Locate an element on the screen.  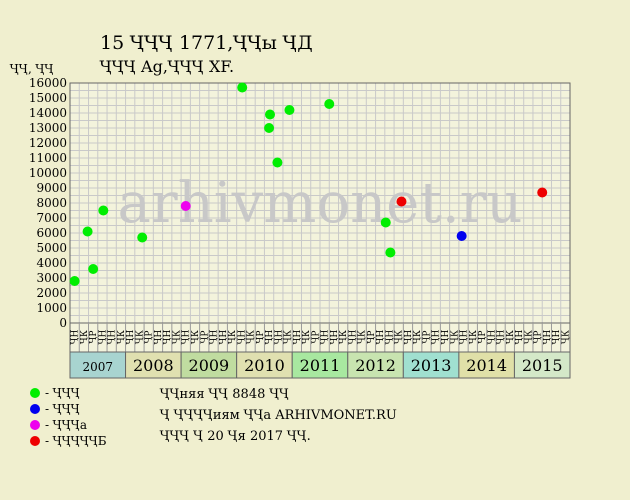
legend-marker-red is located at coordinates (35, 441).